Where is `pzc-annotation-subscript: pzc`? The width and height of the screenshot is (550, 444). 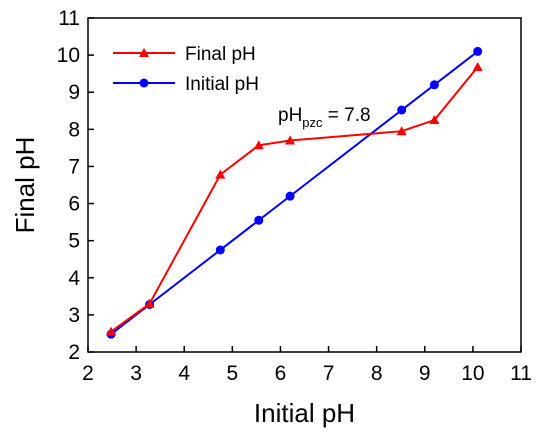 pzc-annotation-subscript: pzc is located at coordinates (312, 122).